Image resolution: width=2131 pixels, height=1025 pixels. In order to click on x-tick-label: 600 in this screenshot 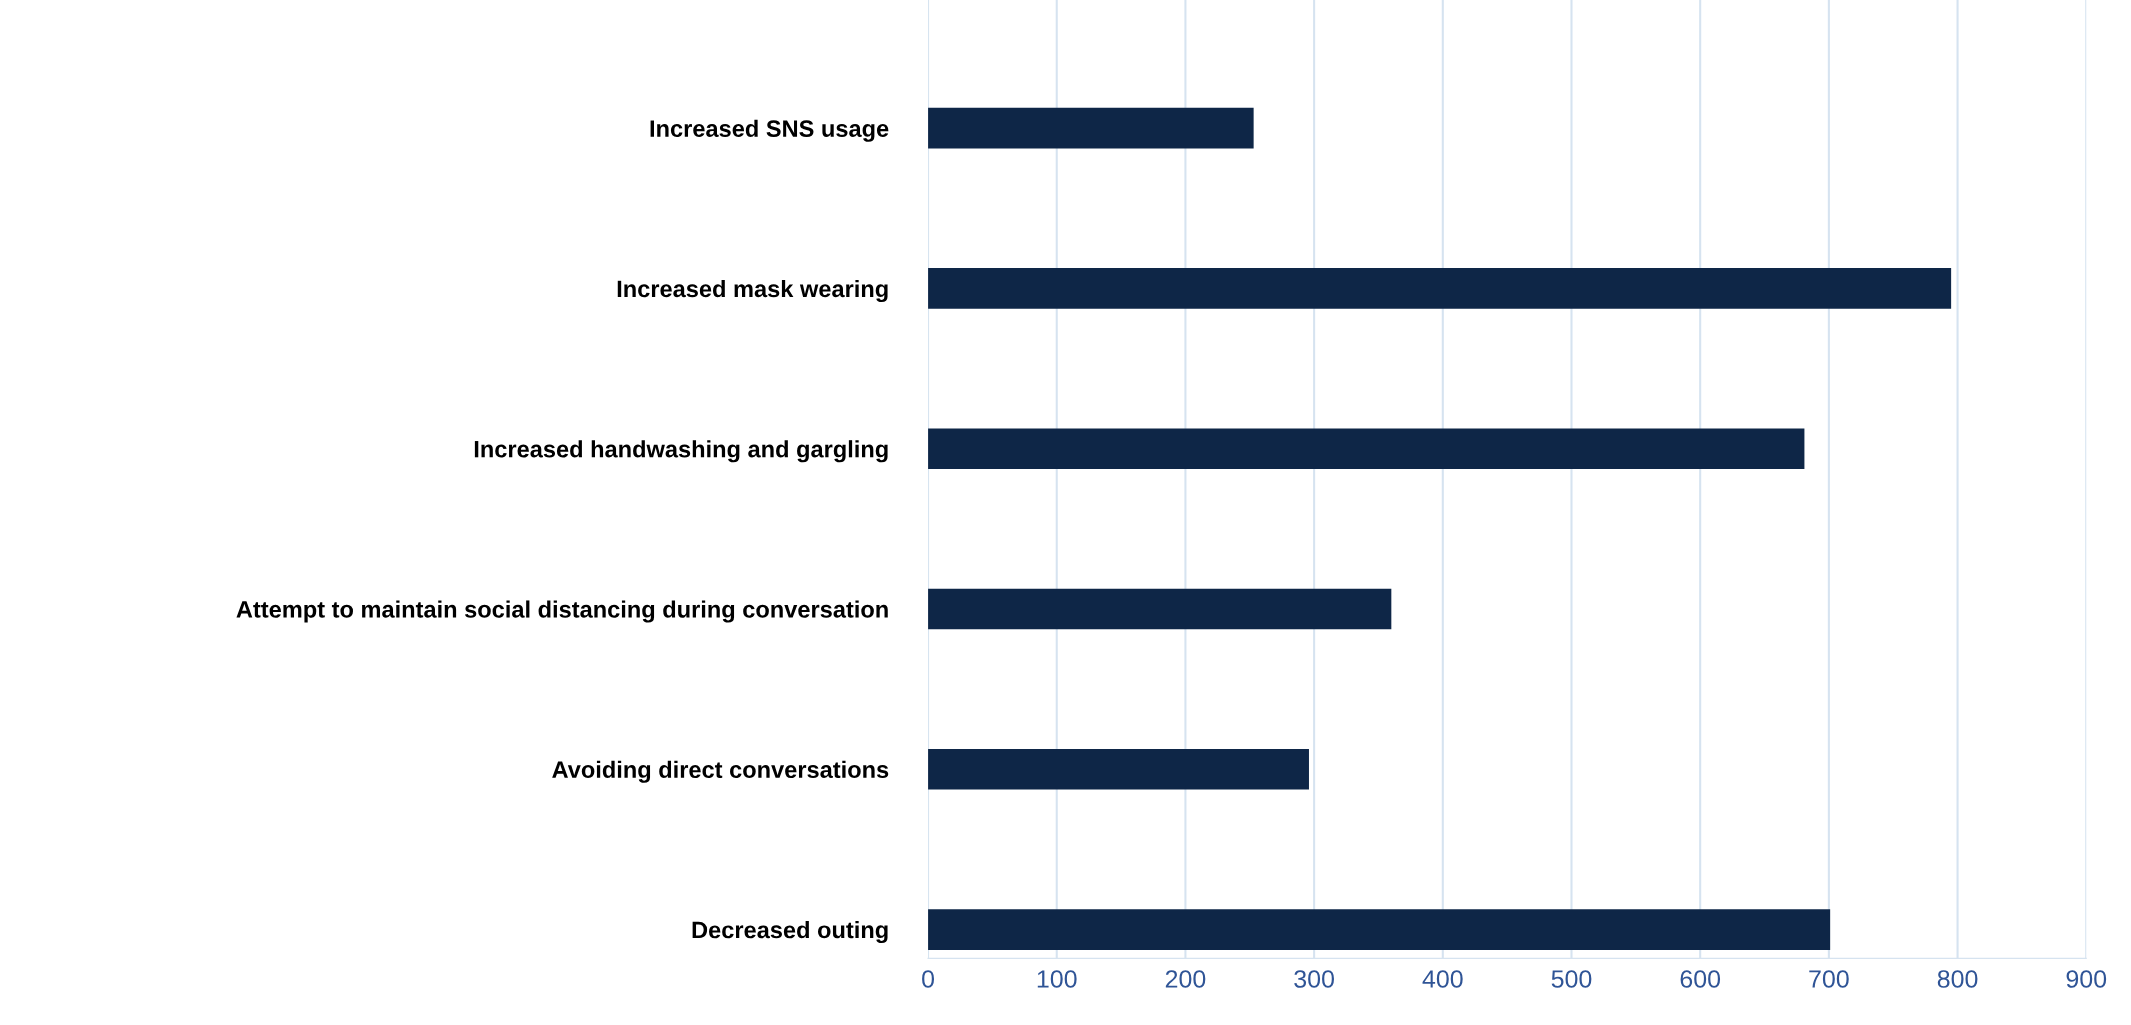, I will do `click(1700, 979)`.